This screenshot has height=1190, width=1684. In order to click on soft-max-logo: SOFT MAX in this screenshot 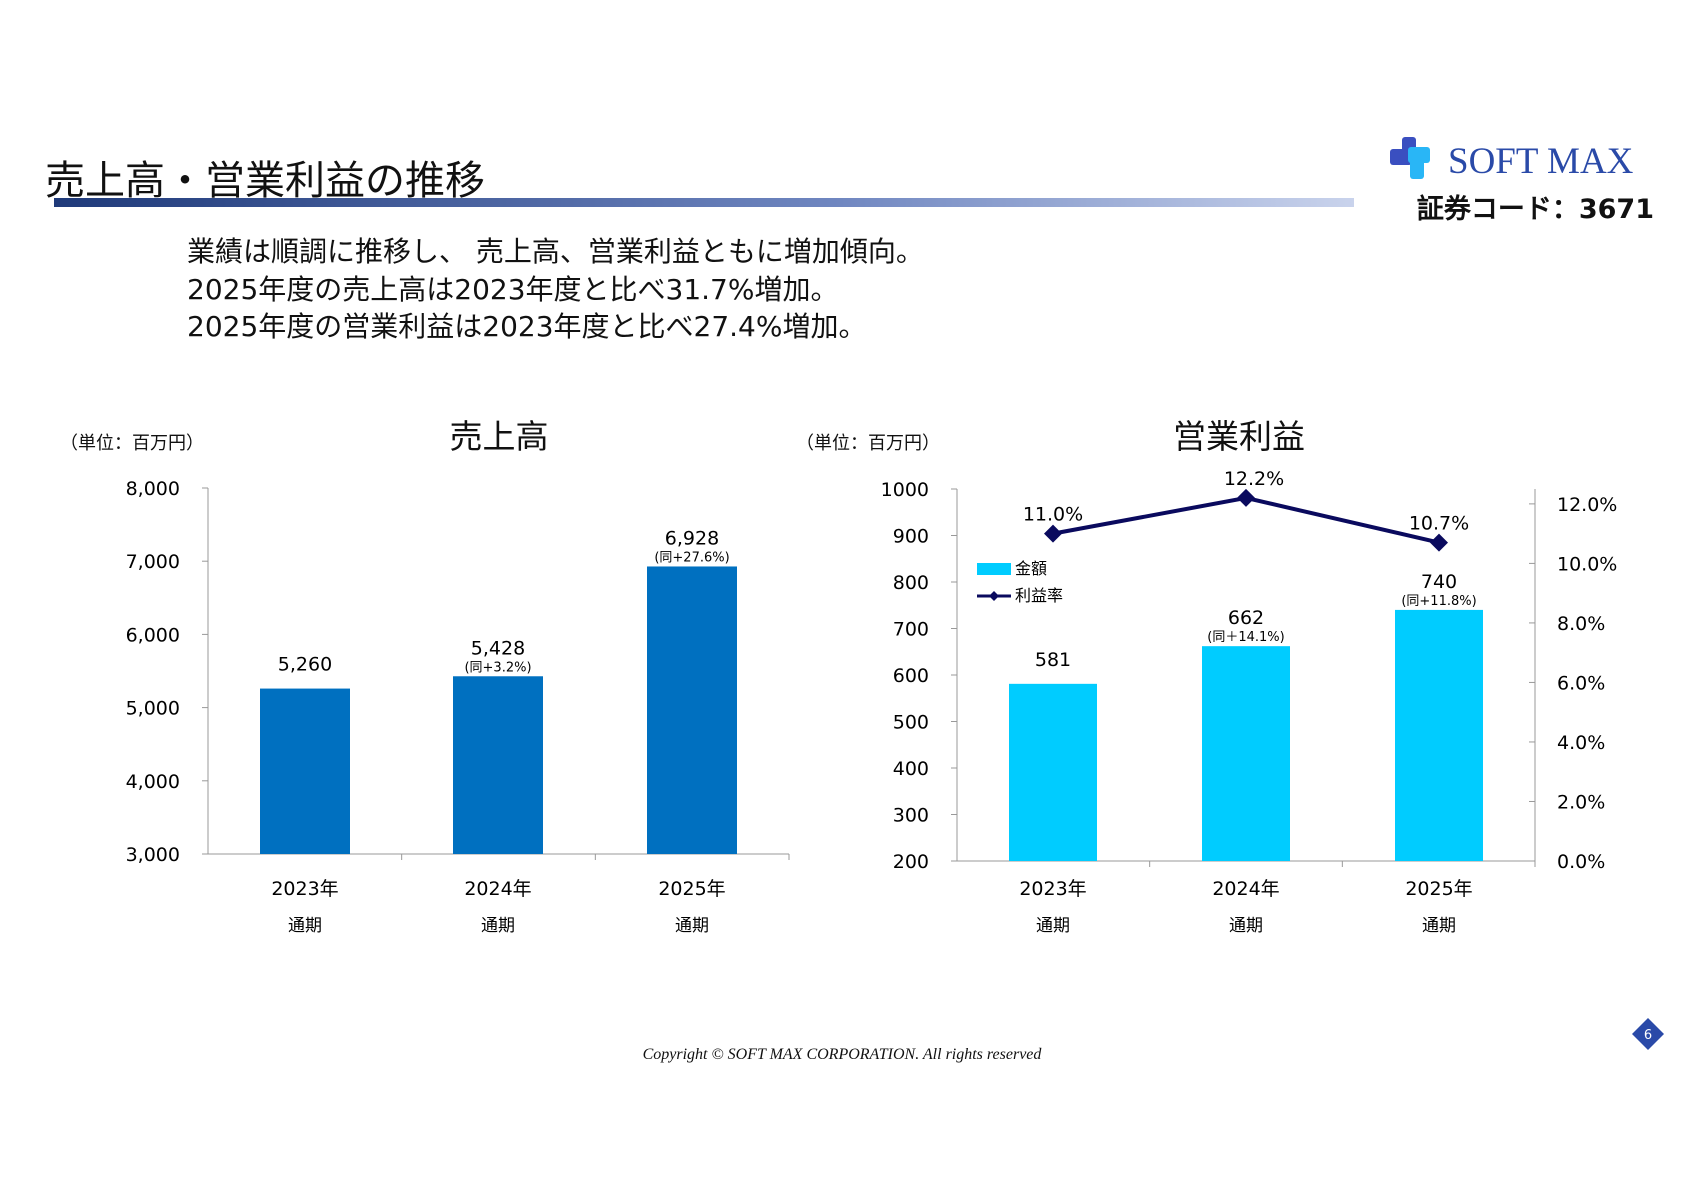, I will do `click(1512, 159)`.